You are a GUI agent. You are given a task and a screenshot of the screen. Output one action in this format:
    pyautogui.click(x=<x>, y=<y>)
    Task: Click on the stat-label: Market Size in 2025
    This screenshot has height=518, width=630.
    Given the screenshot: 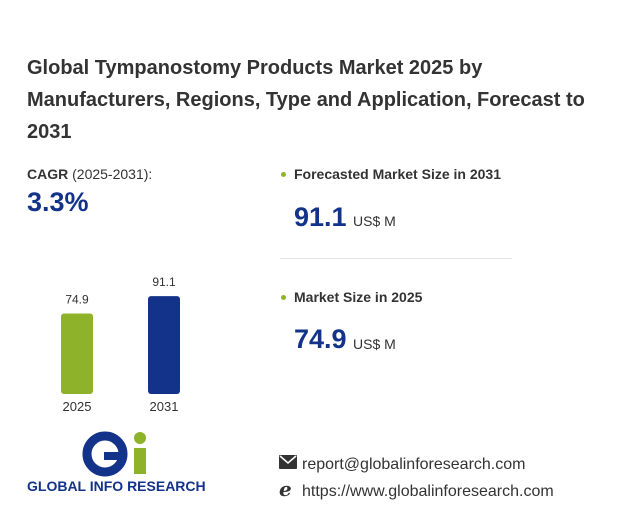 What is the action you would take?
    pyautogui.click(x=358, y=297)
    